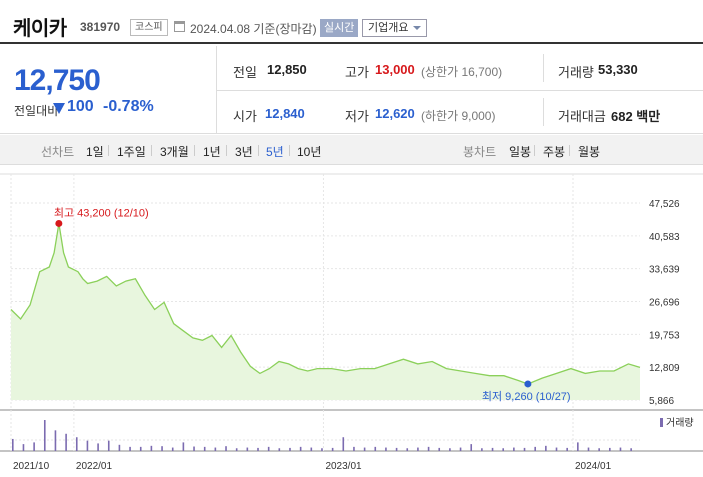 The image size is (703, 477). I want to click on upper-limit: (상한가 16,700), so click(462, 72).